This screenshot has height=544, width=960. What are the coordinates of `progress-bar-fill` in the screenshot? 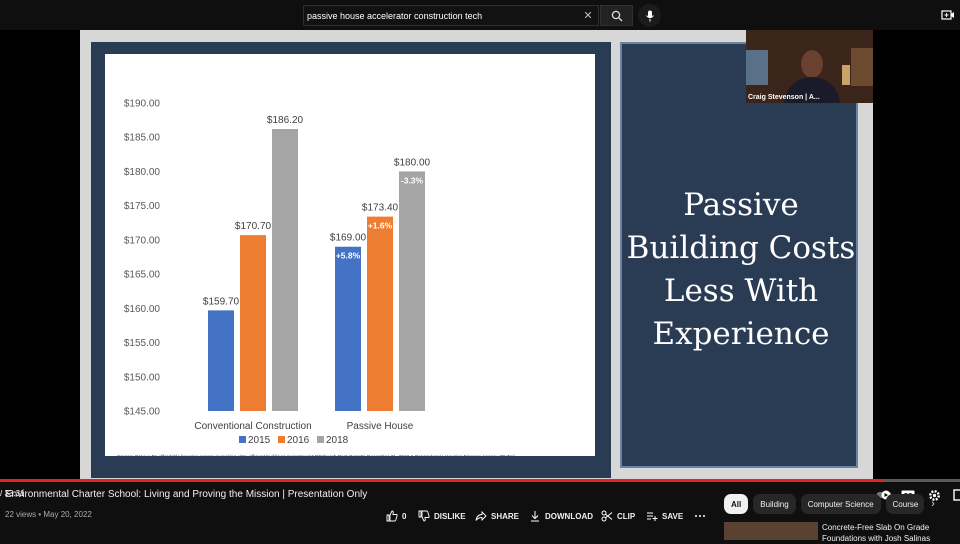 It's located at (442, 480).